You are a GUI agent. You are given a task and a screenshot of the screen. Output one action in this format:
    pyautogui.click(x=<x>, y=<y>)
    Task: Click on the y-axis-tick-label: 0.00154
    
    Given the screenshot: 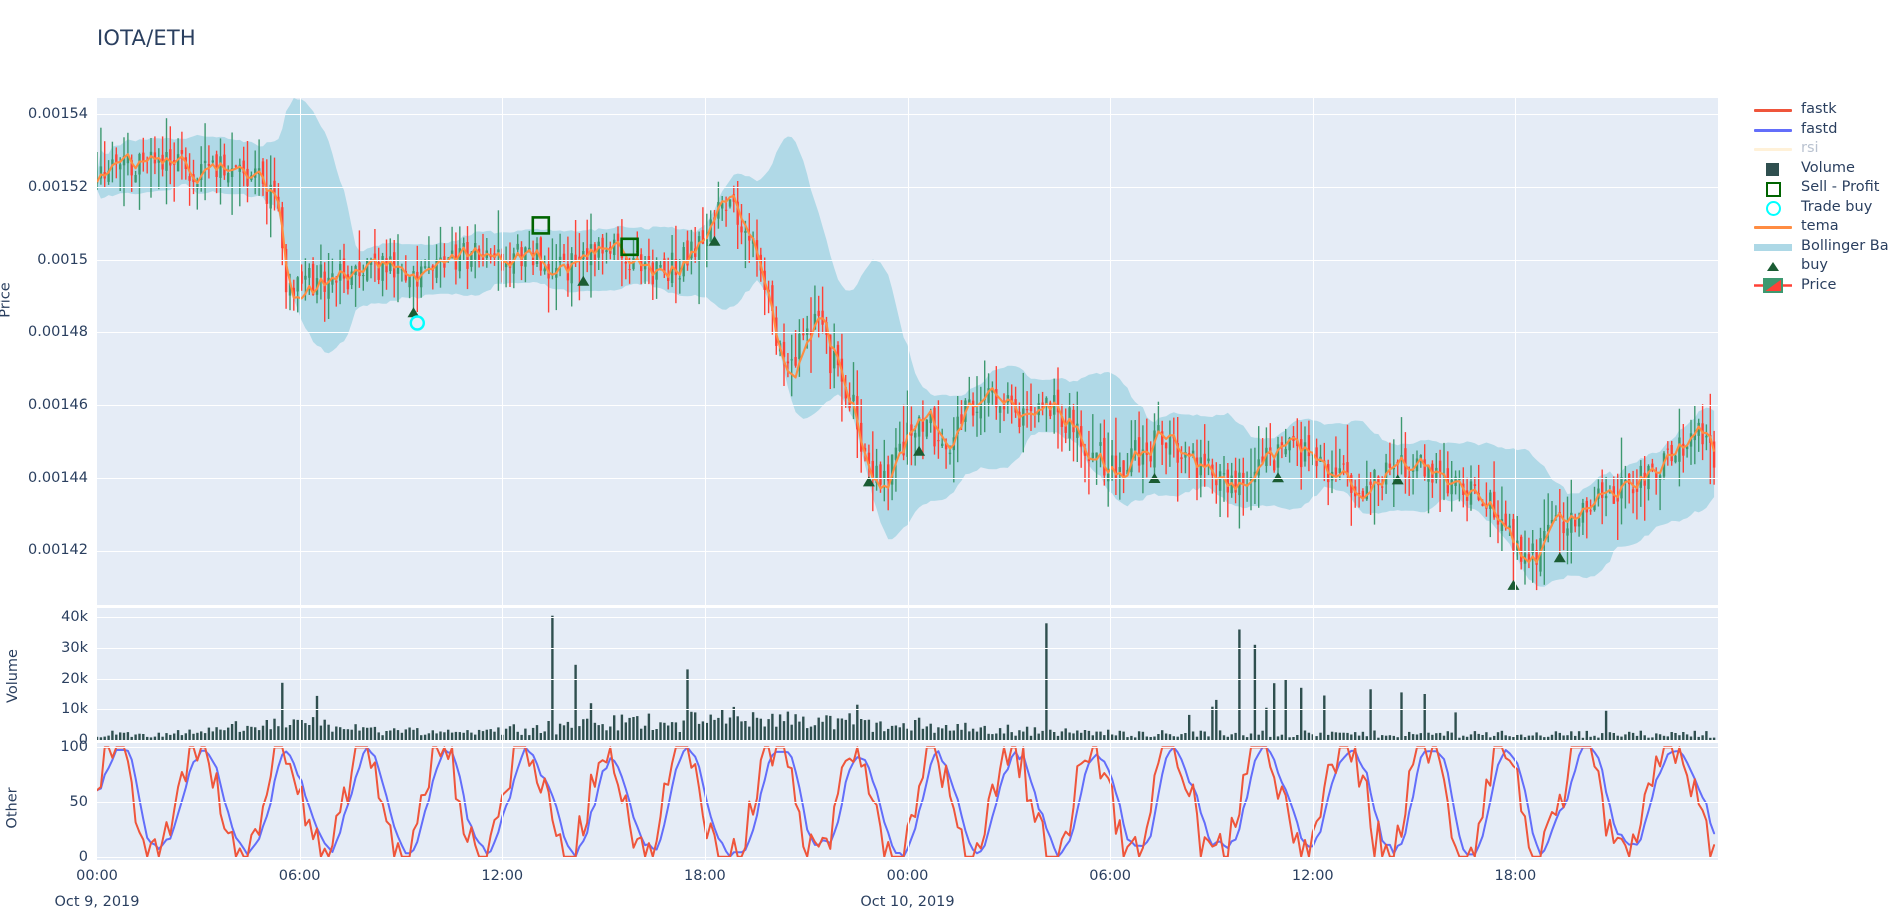 What is the action you would take?
    pyautogui.click(x=58, y=114)
    